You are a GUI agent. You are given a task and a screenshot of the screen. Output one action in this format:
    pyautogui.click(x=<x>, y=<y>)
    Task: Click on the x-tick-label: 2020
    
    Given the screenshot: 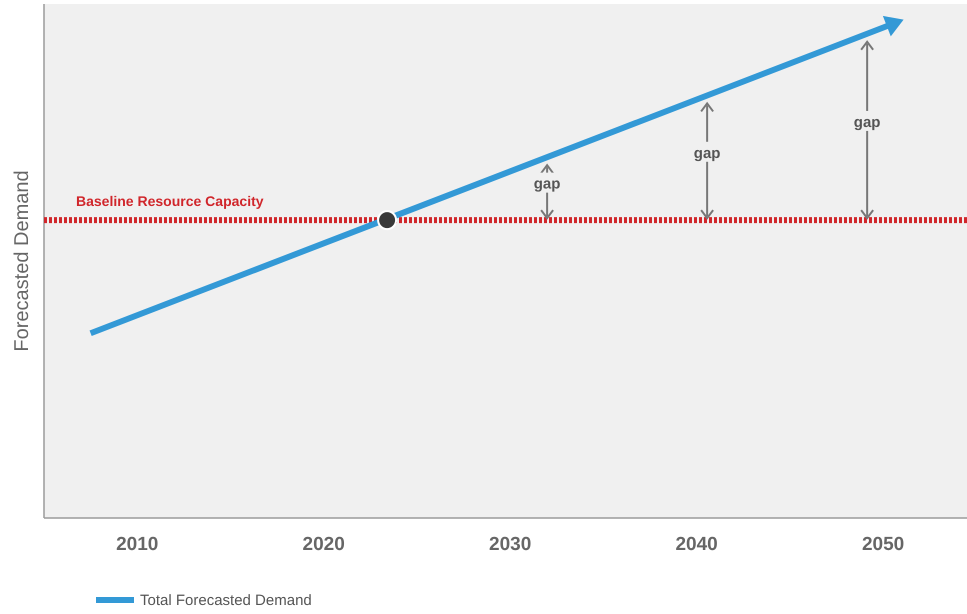 What is the action you would take?
    pyautogui.click(x=323, y=544)
    